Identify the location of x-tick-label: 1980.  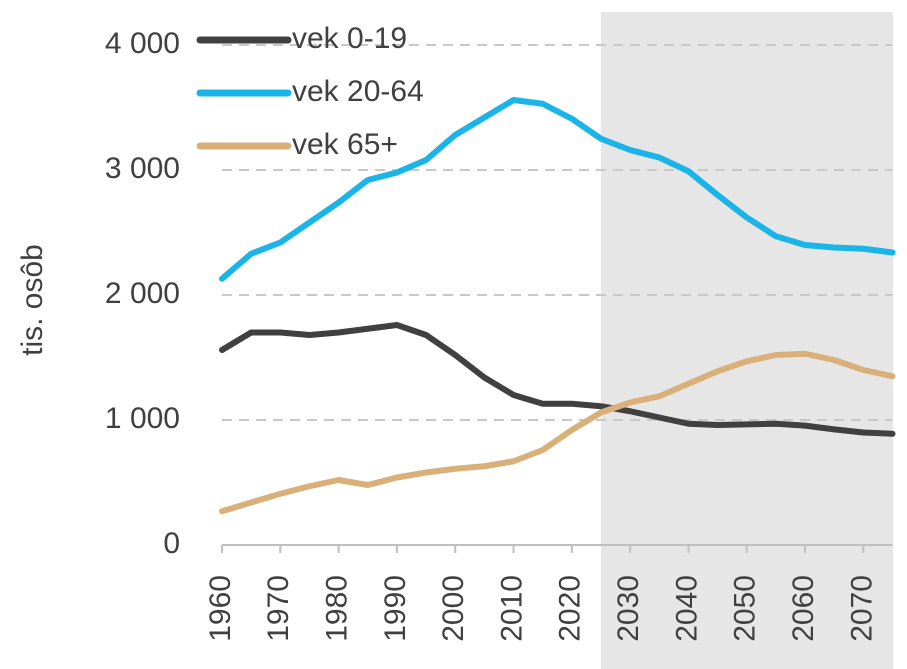
(337, 608).